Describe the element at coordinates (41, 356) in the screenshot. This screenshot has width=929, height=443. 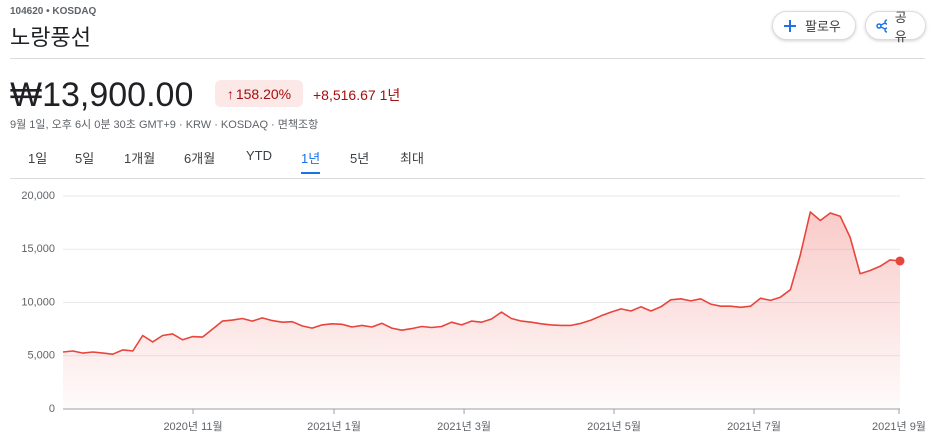
I see `y-tick-label: 5,000` at that location.